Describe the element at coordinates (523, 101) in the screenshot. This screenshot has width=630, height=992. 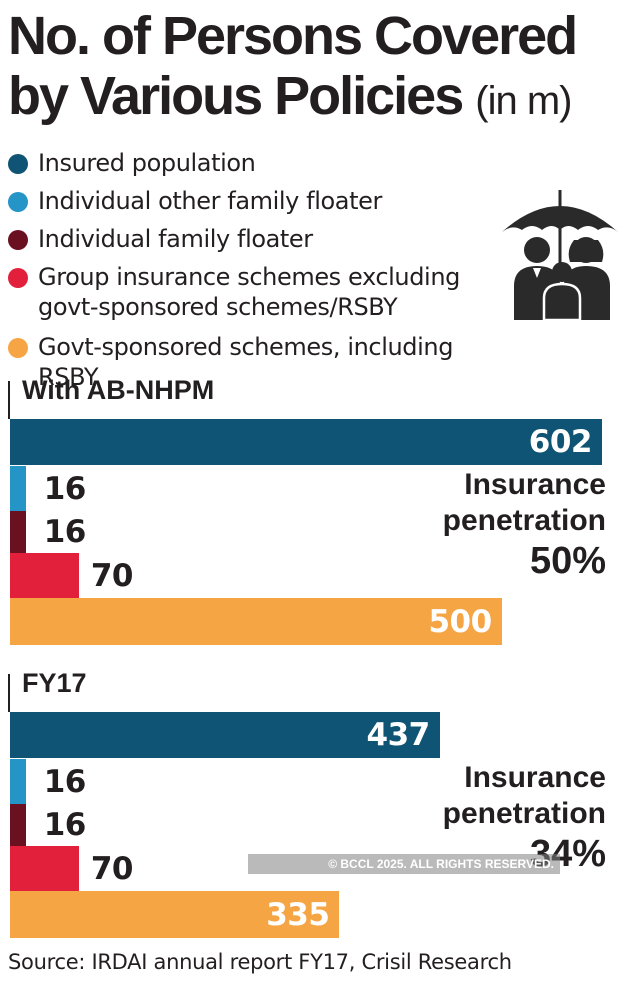
I see `title-unit: (in m)` at that location.